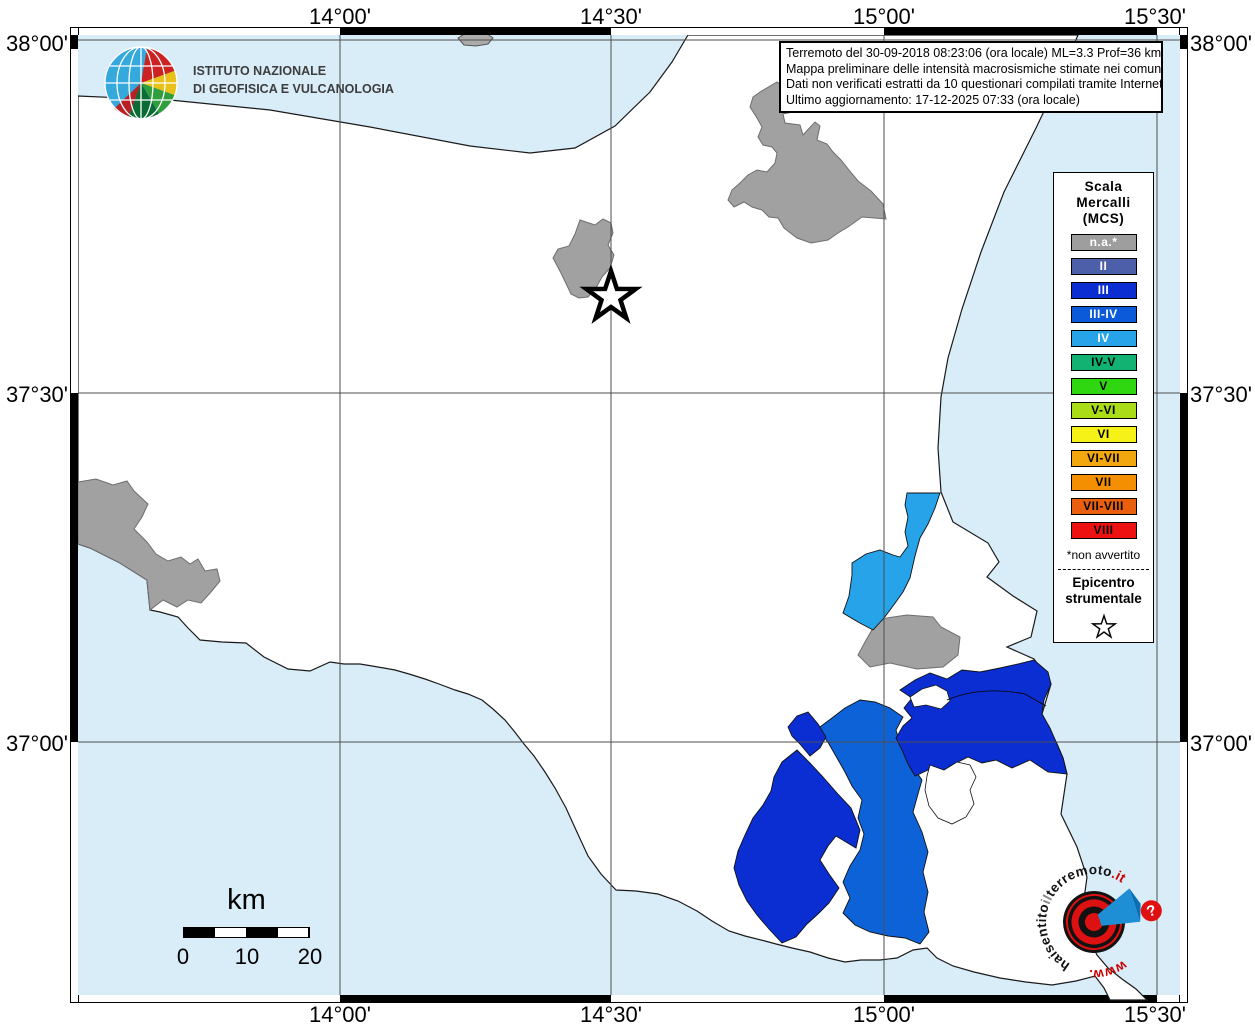  Describe the element at coordinates (293, 89) in the screenshot. I see `ingv-logo-line2: DI GEOFISICA E VULCANOLOGIA` at that location.